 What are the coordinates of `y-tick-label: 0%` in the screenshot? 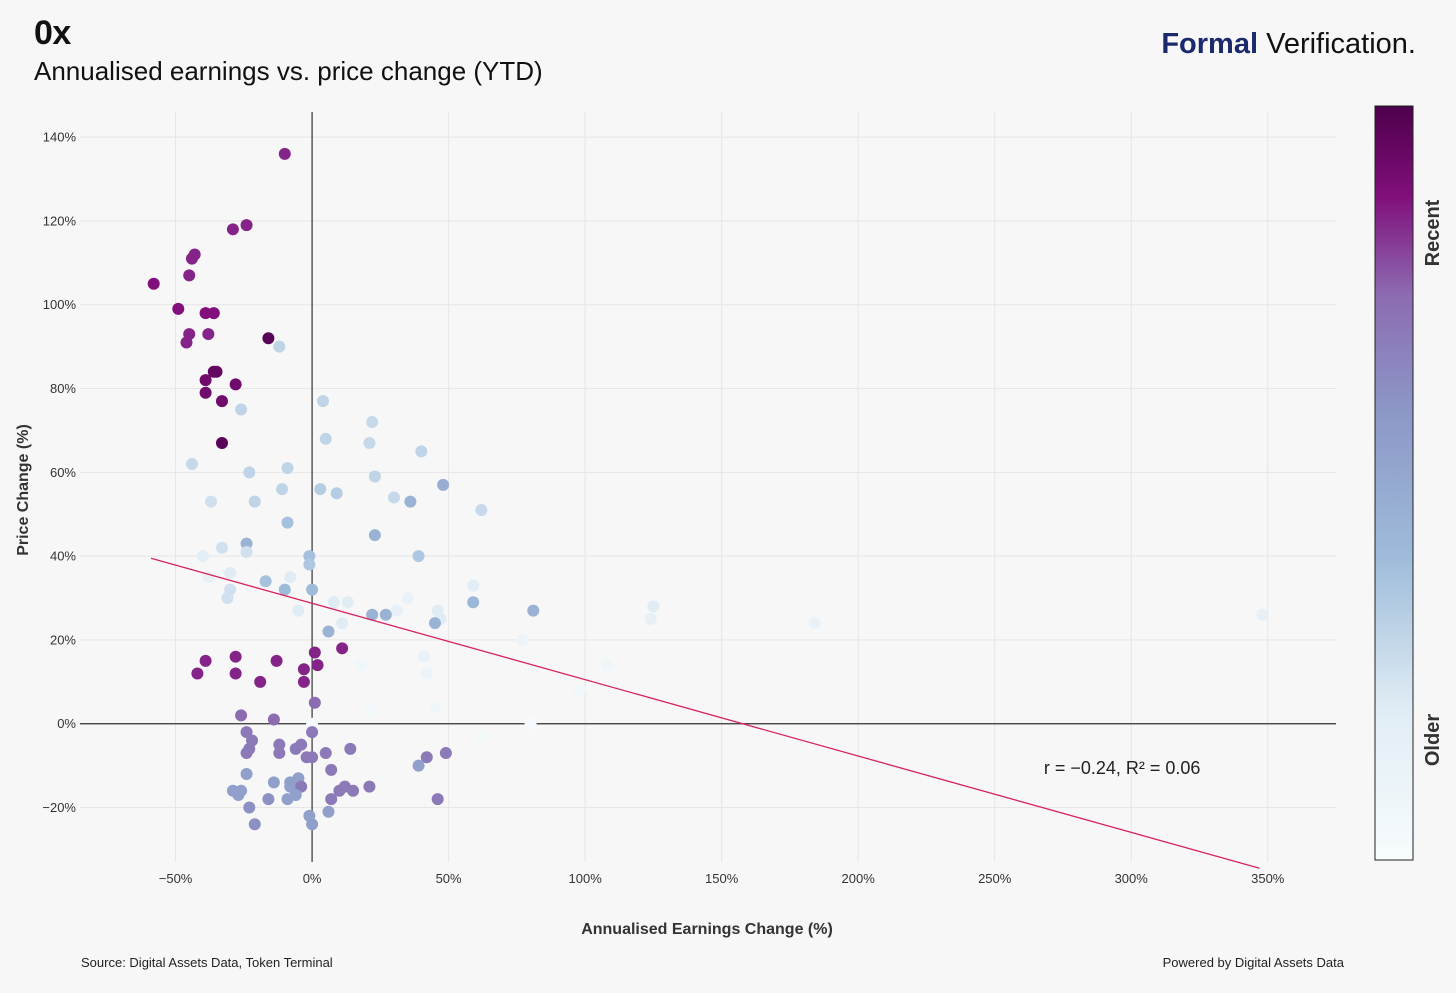 It's located at (66, 723).